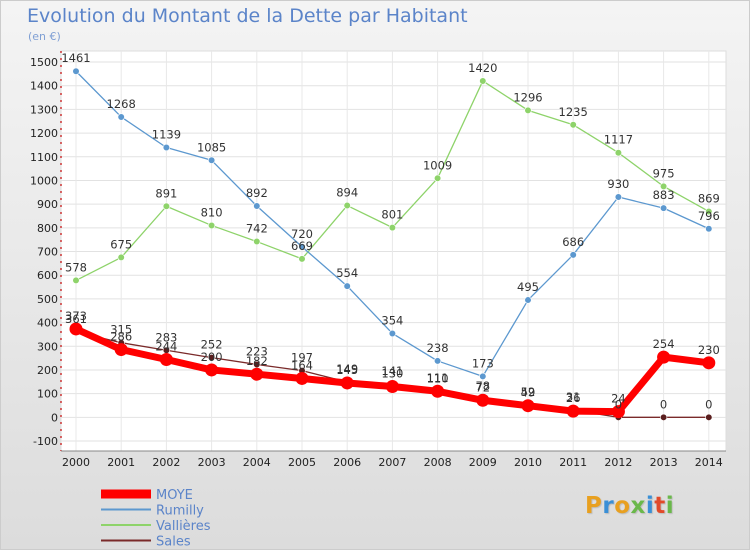  I want to click on y-tick-label: 900, so click(47, 204).